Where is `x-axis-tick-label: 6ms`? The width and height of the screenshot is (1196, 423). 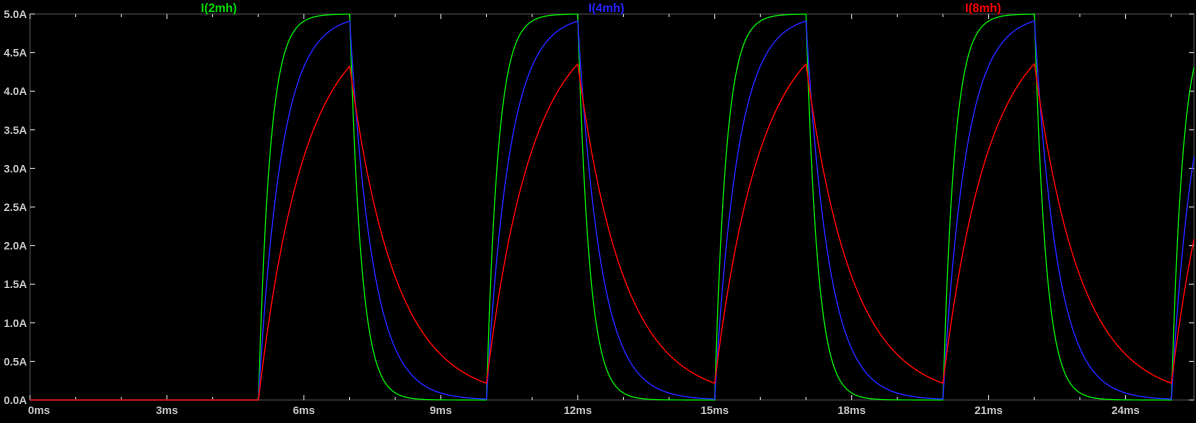
x-axis-tick-label: 6ms is located at coordinates (304, 411).